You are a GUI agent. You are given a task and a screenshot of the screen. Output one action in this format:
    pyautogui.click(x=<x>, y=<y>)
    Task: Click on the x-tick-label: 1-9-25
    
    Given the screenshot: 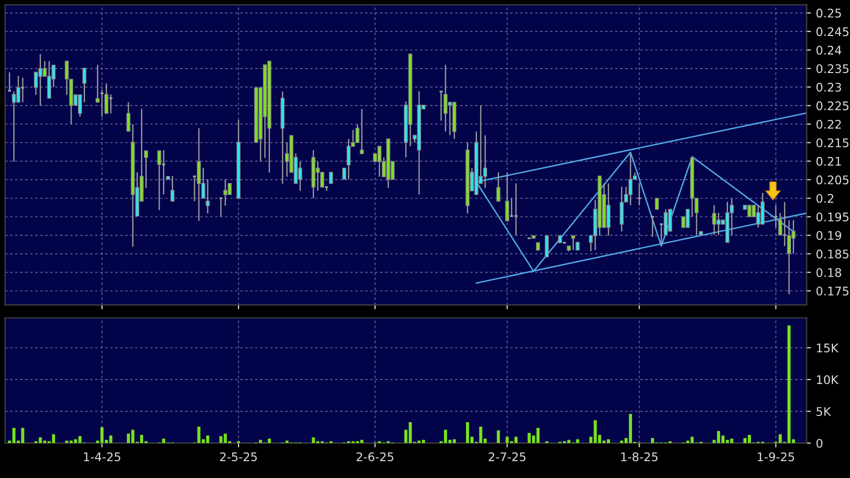 What is the action you would take?
    pyautogui.click(x=776, y=457)
    